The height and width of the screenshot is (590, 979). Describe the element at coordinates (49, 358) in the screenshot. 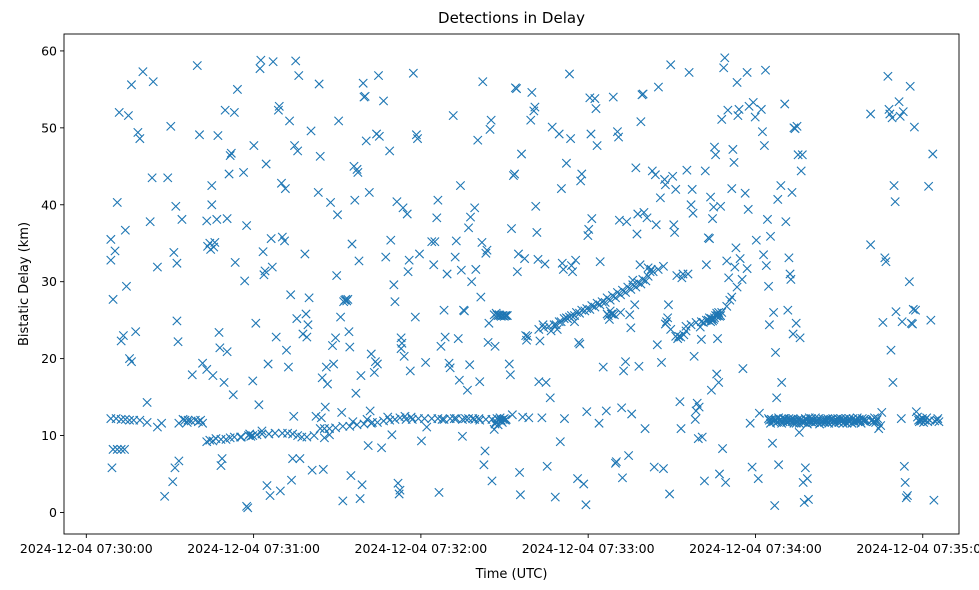

I see `y-tick-label: 20` at that location.